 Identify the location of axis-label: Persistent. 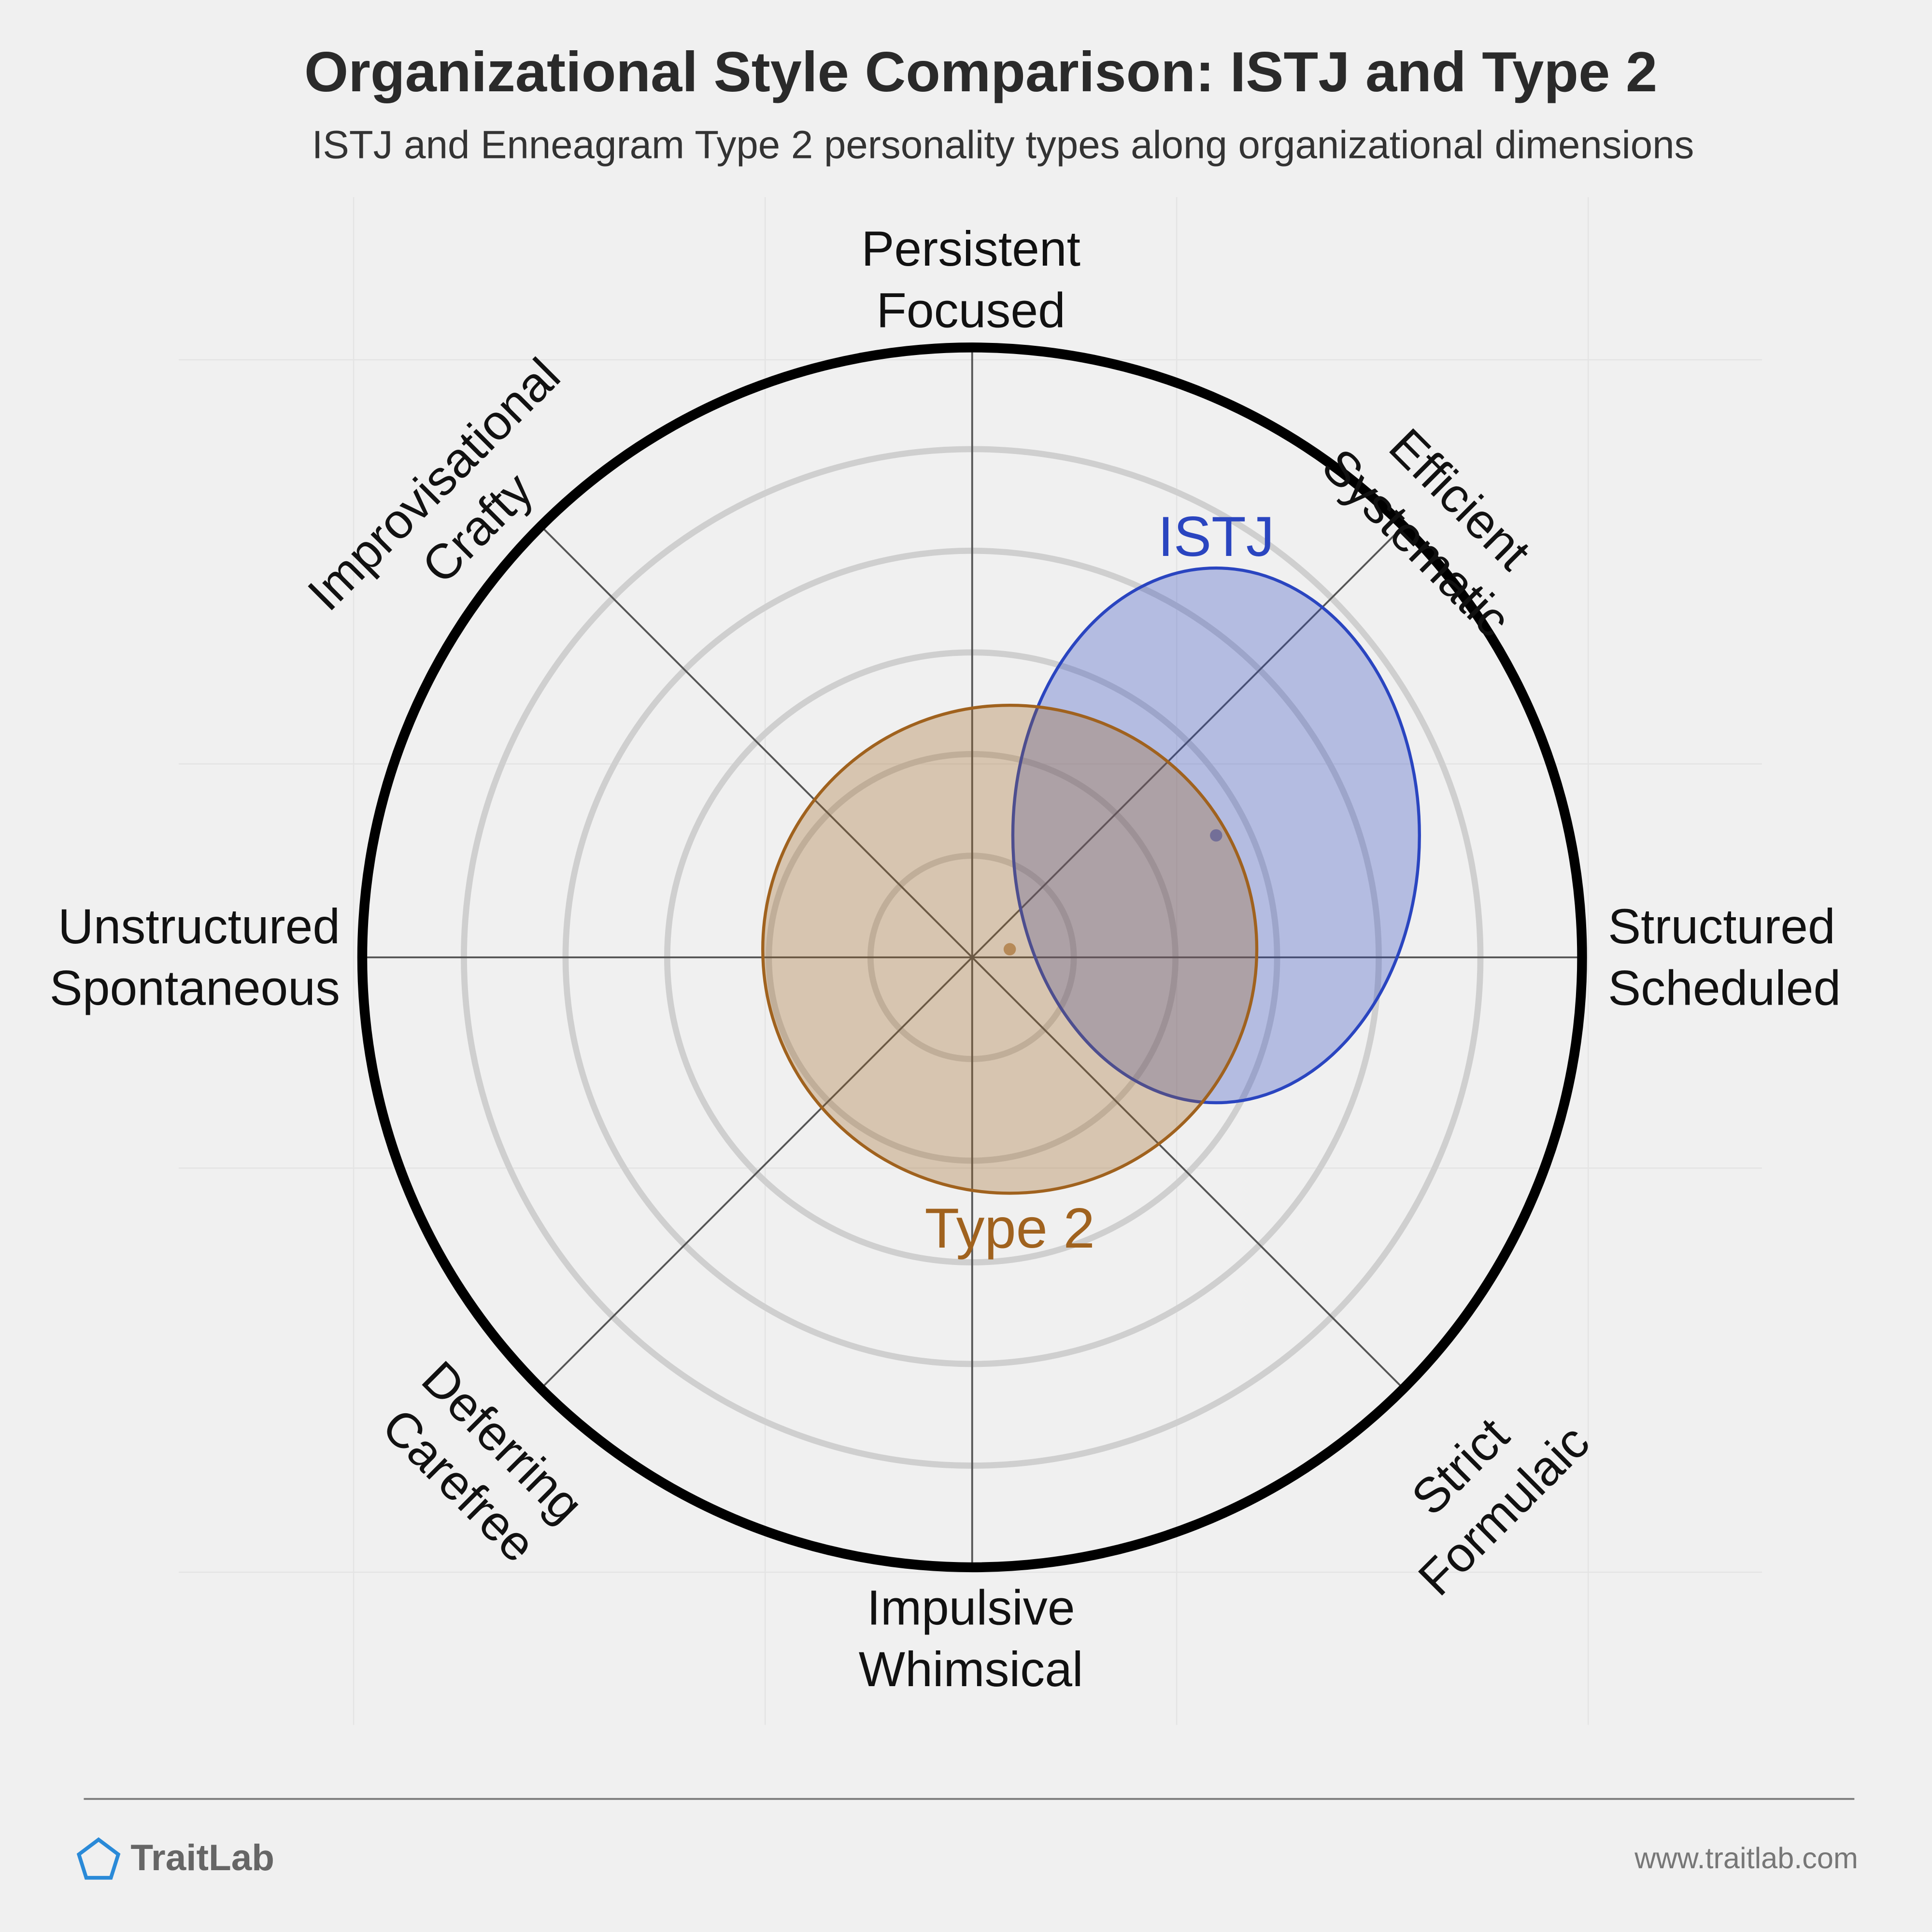
(970, 248).